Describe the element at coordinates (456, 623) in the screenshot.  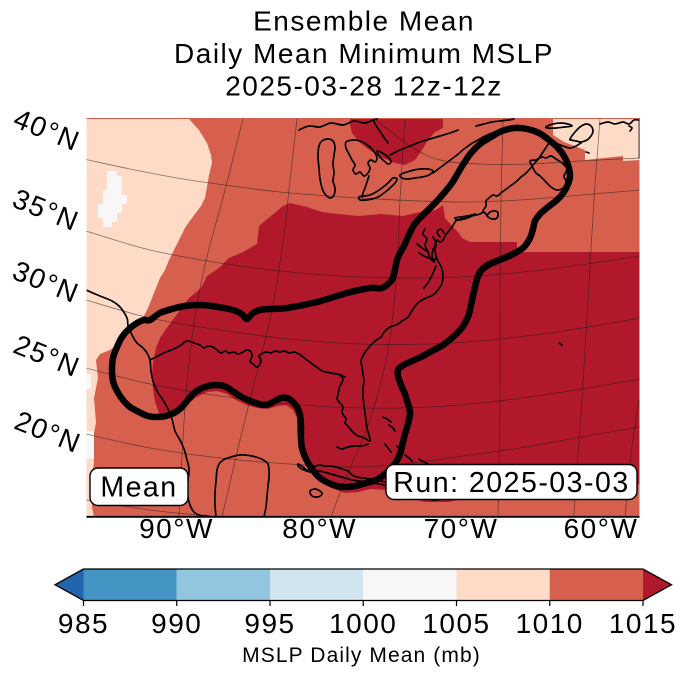
I see `svg-text: 1005` at that location.